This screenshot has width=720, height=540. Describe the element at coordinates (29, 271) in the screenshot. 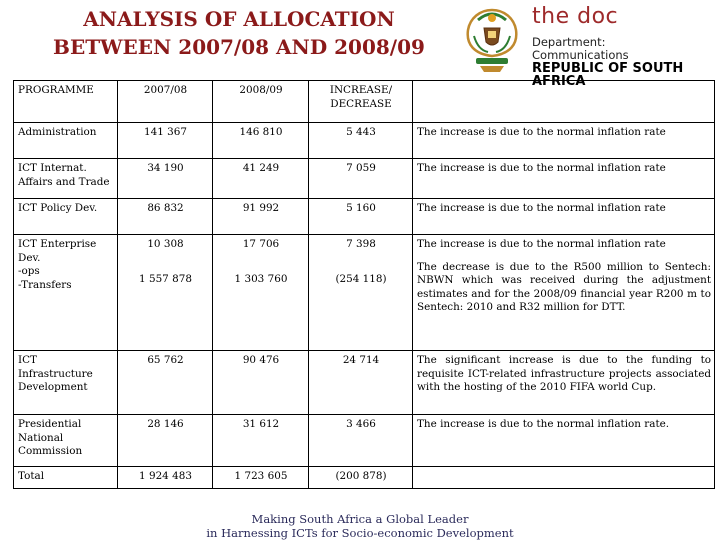

I see `programme-sub-ops: -ops` at that location.